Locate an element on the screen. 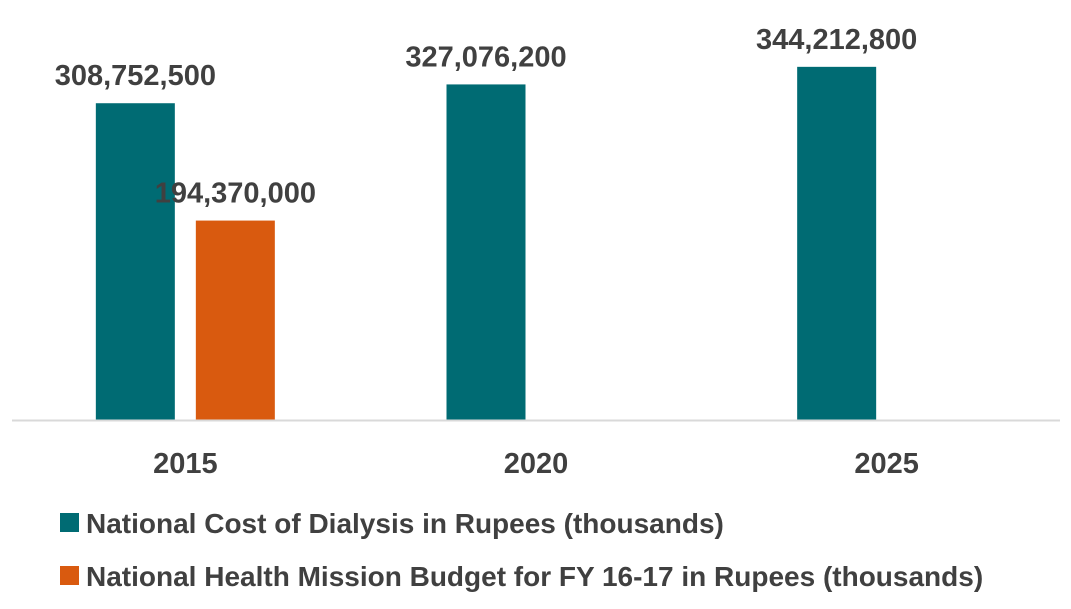  x-tick-label-2025: 2025 is located at coordinates (886, 464).